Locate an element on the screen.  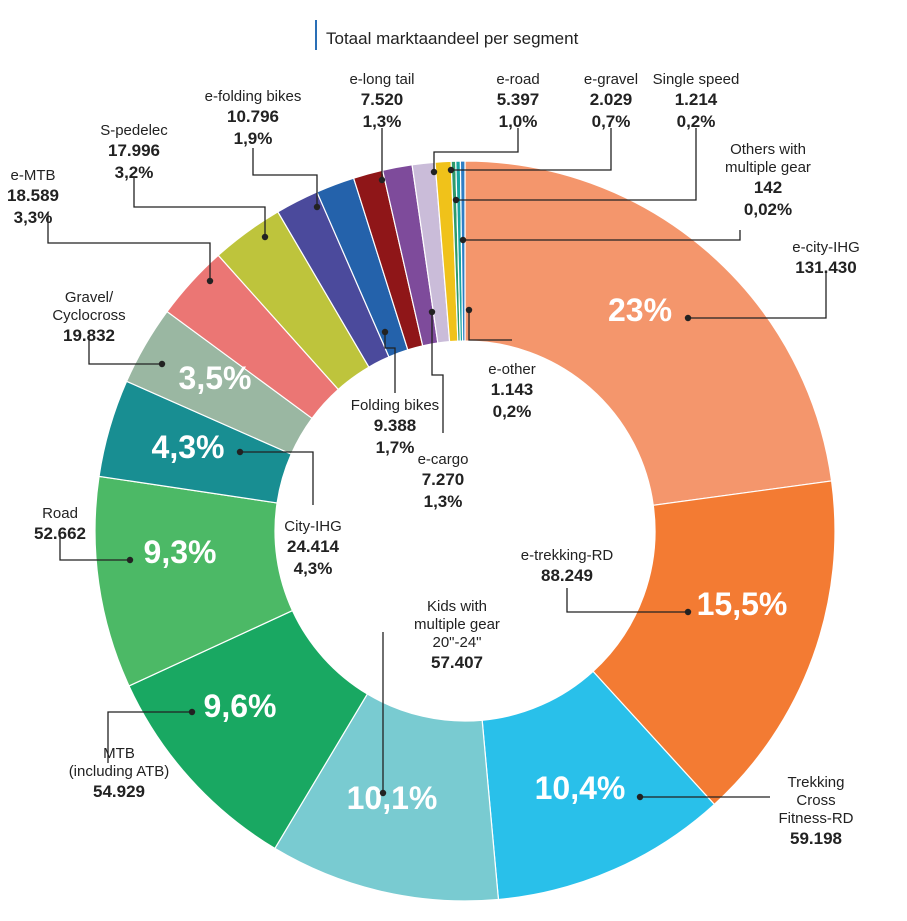
callout-e-cargo: e-cargo 7.270 1,3% is located at coordinates (443, 481).